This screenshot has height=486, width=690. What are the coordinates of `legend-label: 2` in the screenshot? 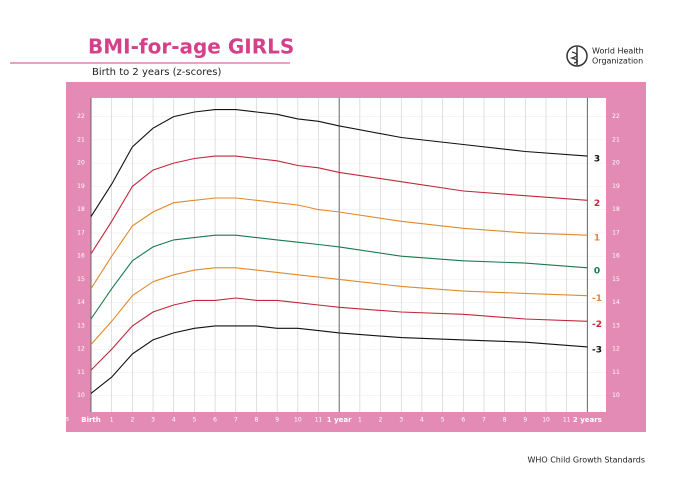 It's located at (597, 204).